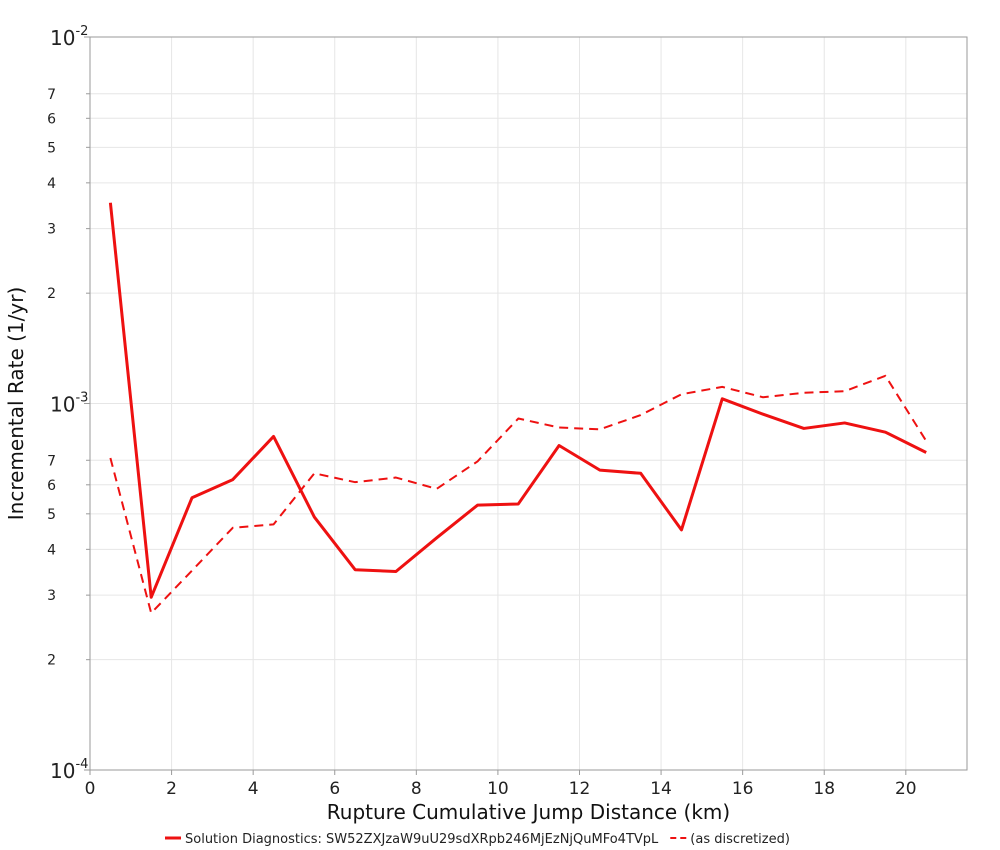 The width and height of the screenshot is (1000, 850). What do you see at coordinates (498, 789) in the screenshot?
I see `x-tick-label: 10` at bounding box center [498, 789].